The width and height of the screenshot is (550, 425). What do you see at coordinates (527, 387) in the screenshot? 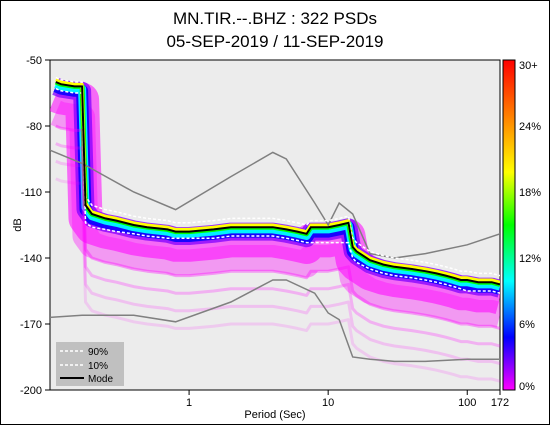
I see `colorbar-tick-label: 0%` at bounding box center [527, 387].